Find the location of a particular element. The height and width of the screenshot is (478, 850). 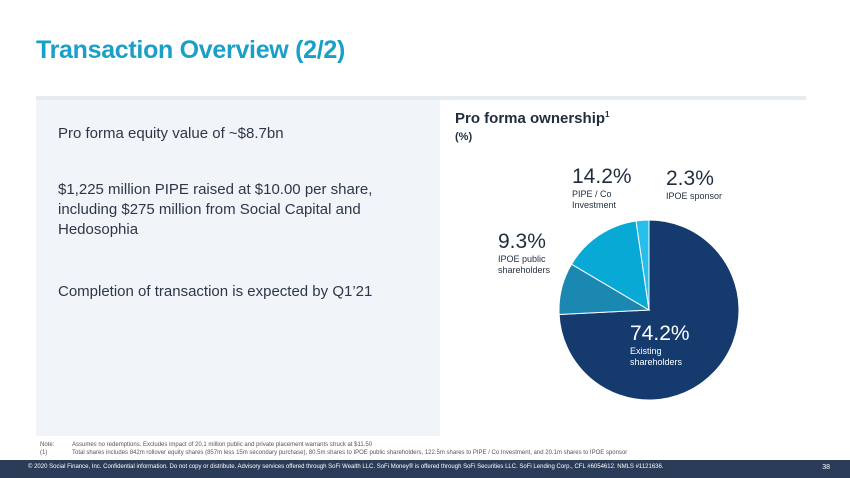

slice-label-existing: 74.2% Existing shareholders is located at coordinates (670, 345).